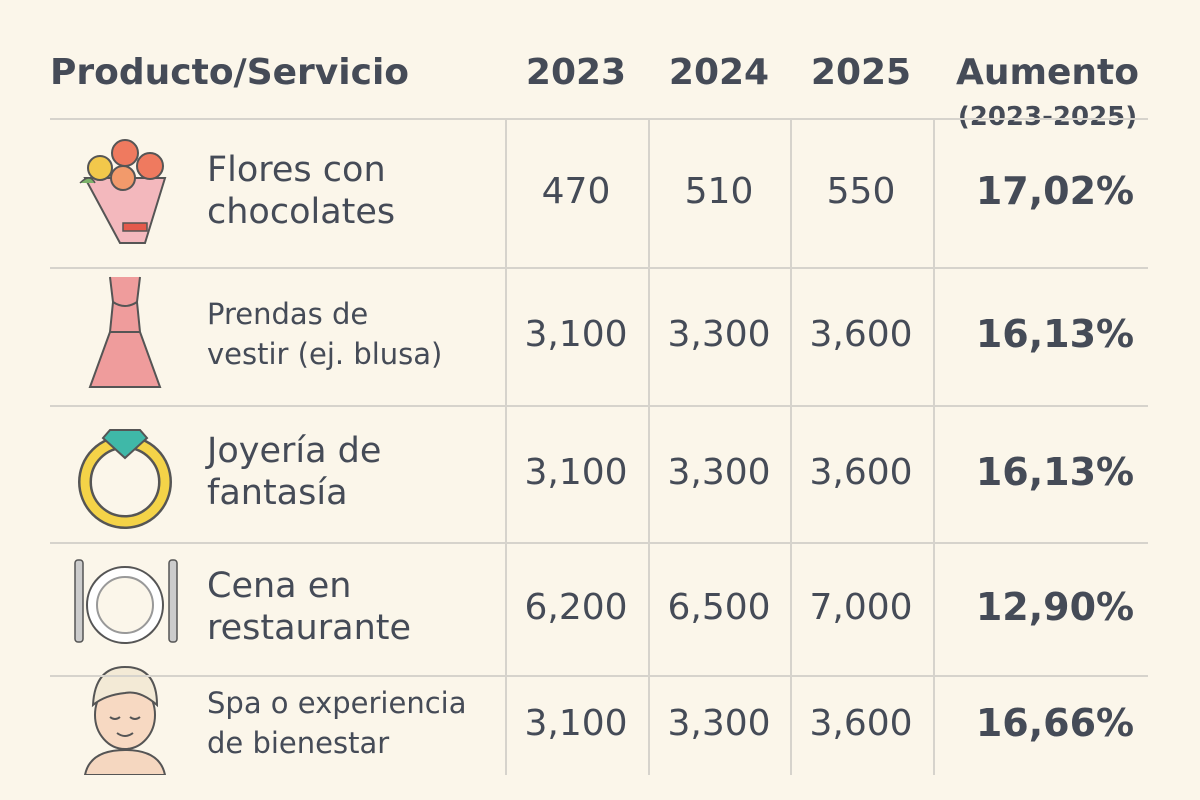  What do you see at coordinates (298, 743) in the screenshot?
I see `product-name-line: de bienestar` at bounding box center [298, 743].